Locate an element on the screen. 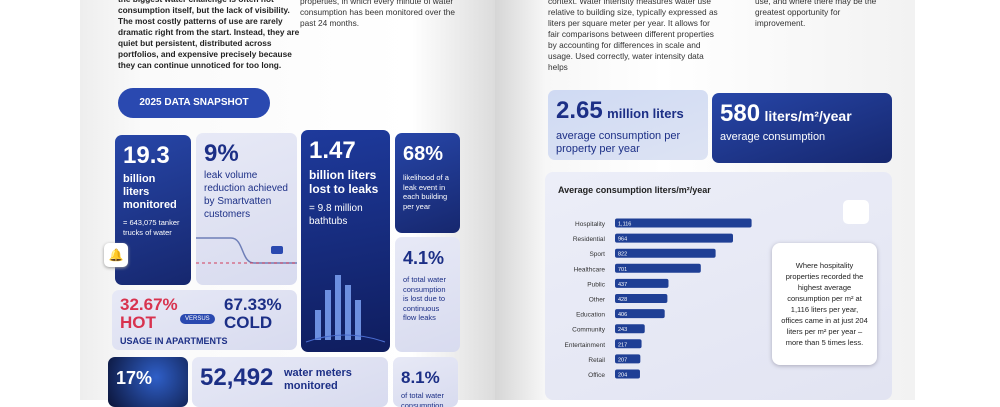  category-label: Residential is located at coordinates (589, 239).